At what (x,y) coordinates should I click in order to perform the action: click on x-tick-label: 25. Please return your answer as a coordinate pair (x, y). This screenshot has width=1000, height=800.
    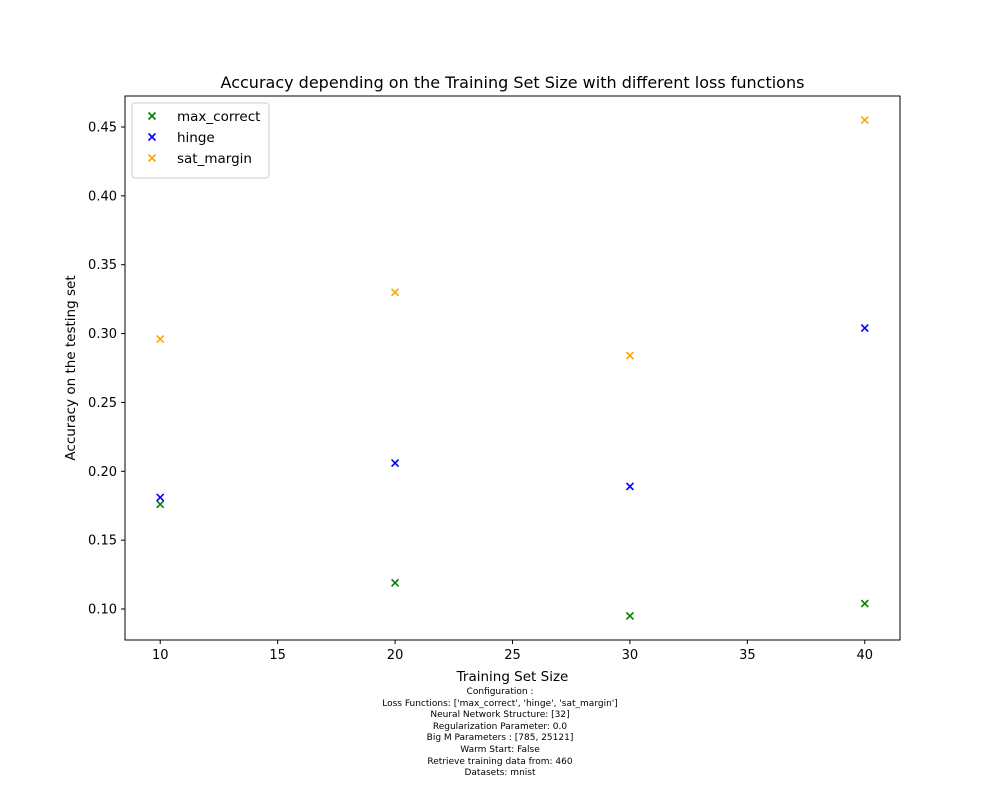
    Looking at the image, I should click on (512, 655).